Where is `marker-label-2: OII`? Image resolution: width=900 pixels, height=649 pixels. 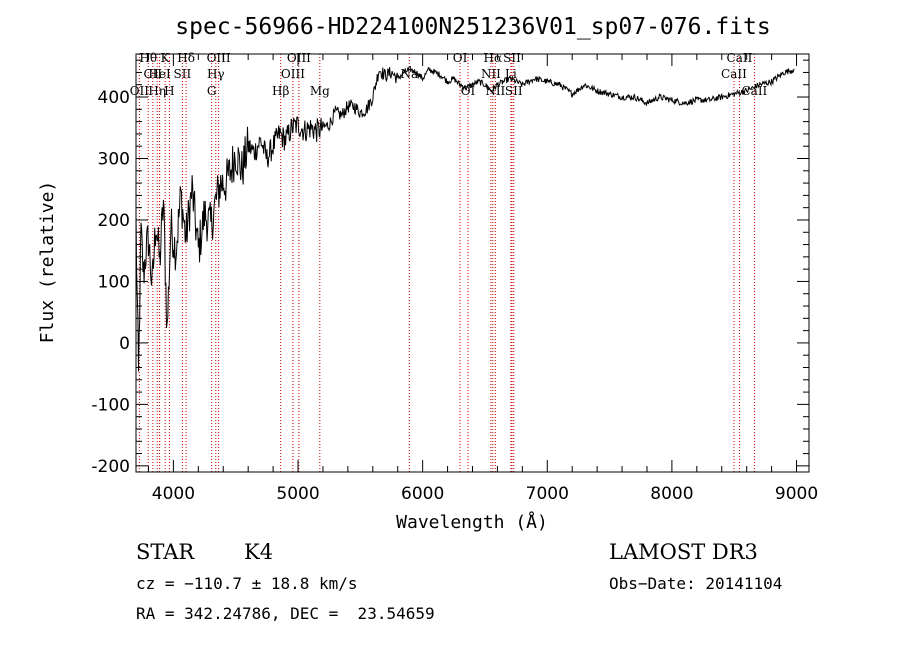
marker-label-2: OII is located at coordinates (140, 91).